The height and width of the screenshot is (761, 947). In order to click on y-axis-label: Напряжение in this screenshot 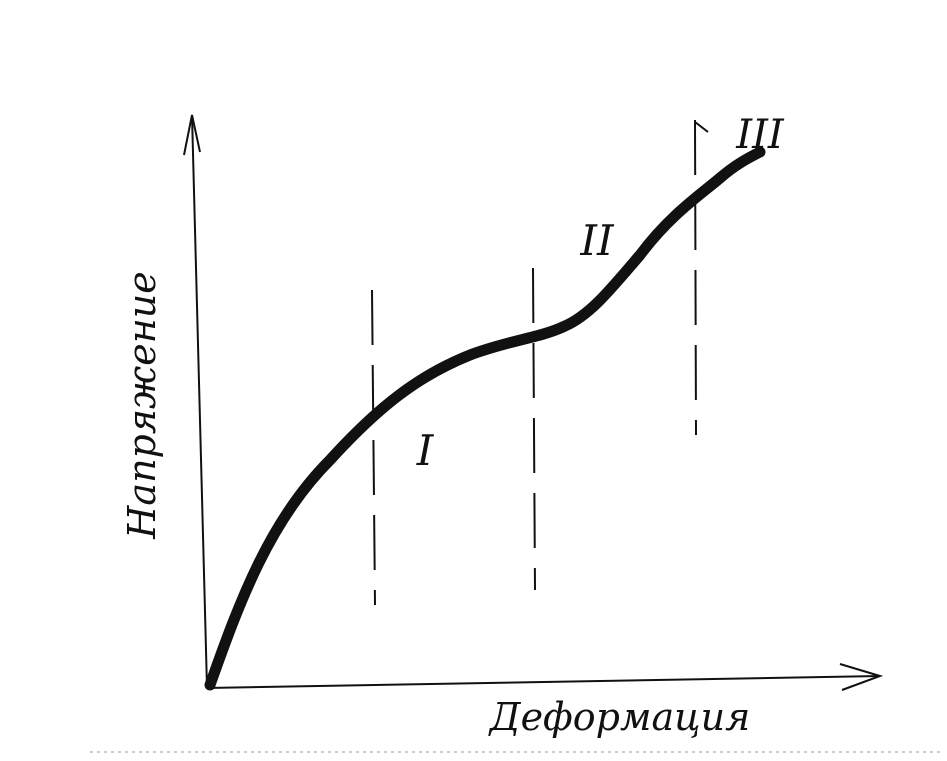, I will do `click(142, 405)`.